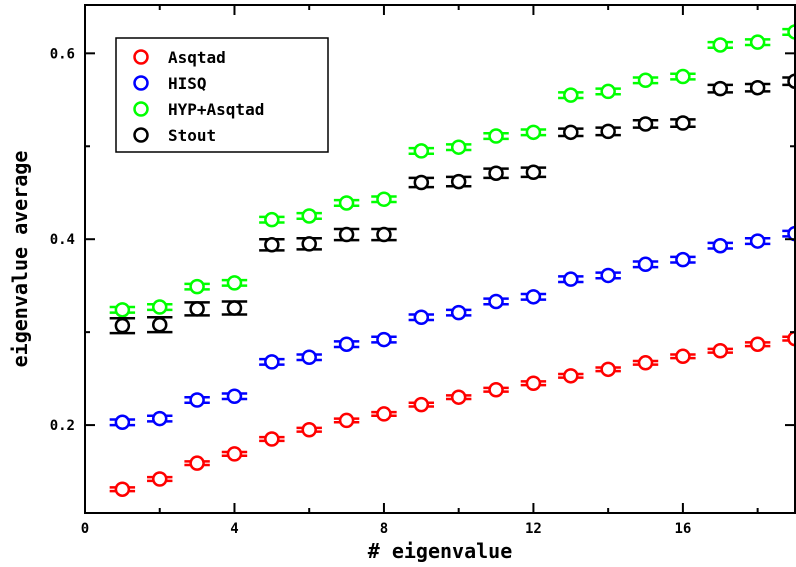 The width and height of the screenshot is (796, 567). I want to click on x-axis-title: # eigenvalue, so click(440, 551).